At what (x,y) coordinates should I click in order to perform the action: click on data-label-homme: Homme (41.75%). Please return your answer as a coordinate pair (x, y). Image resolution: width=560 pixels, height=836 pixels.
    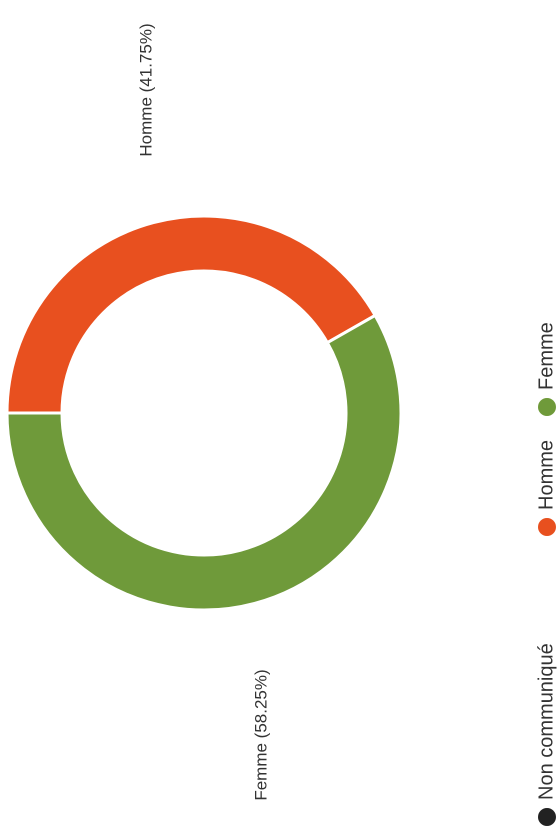
    Looking at the image, I should click on (145, 89).